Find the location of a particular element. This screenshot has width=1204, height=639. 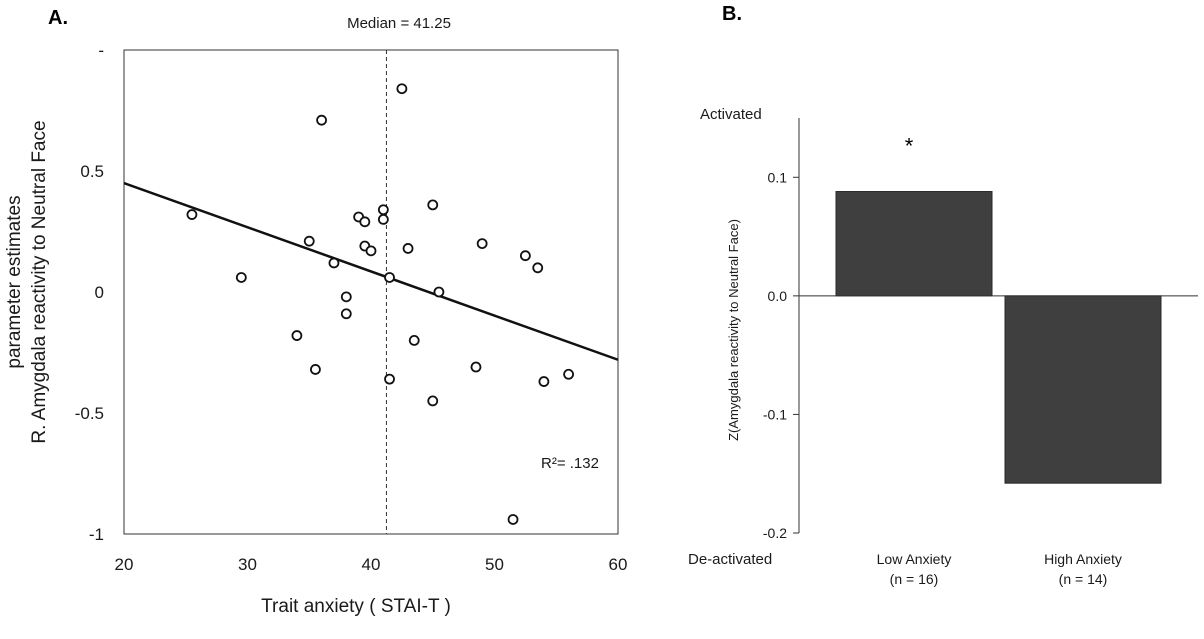

x-axis-title: Trait anxiety ( STAI-T ) is located at coordinates (356, 606).